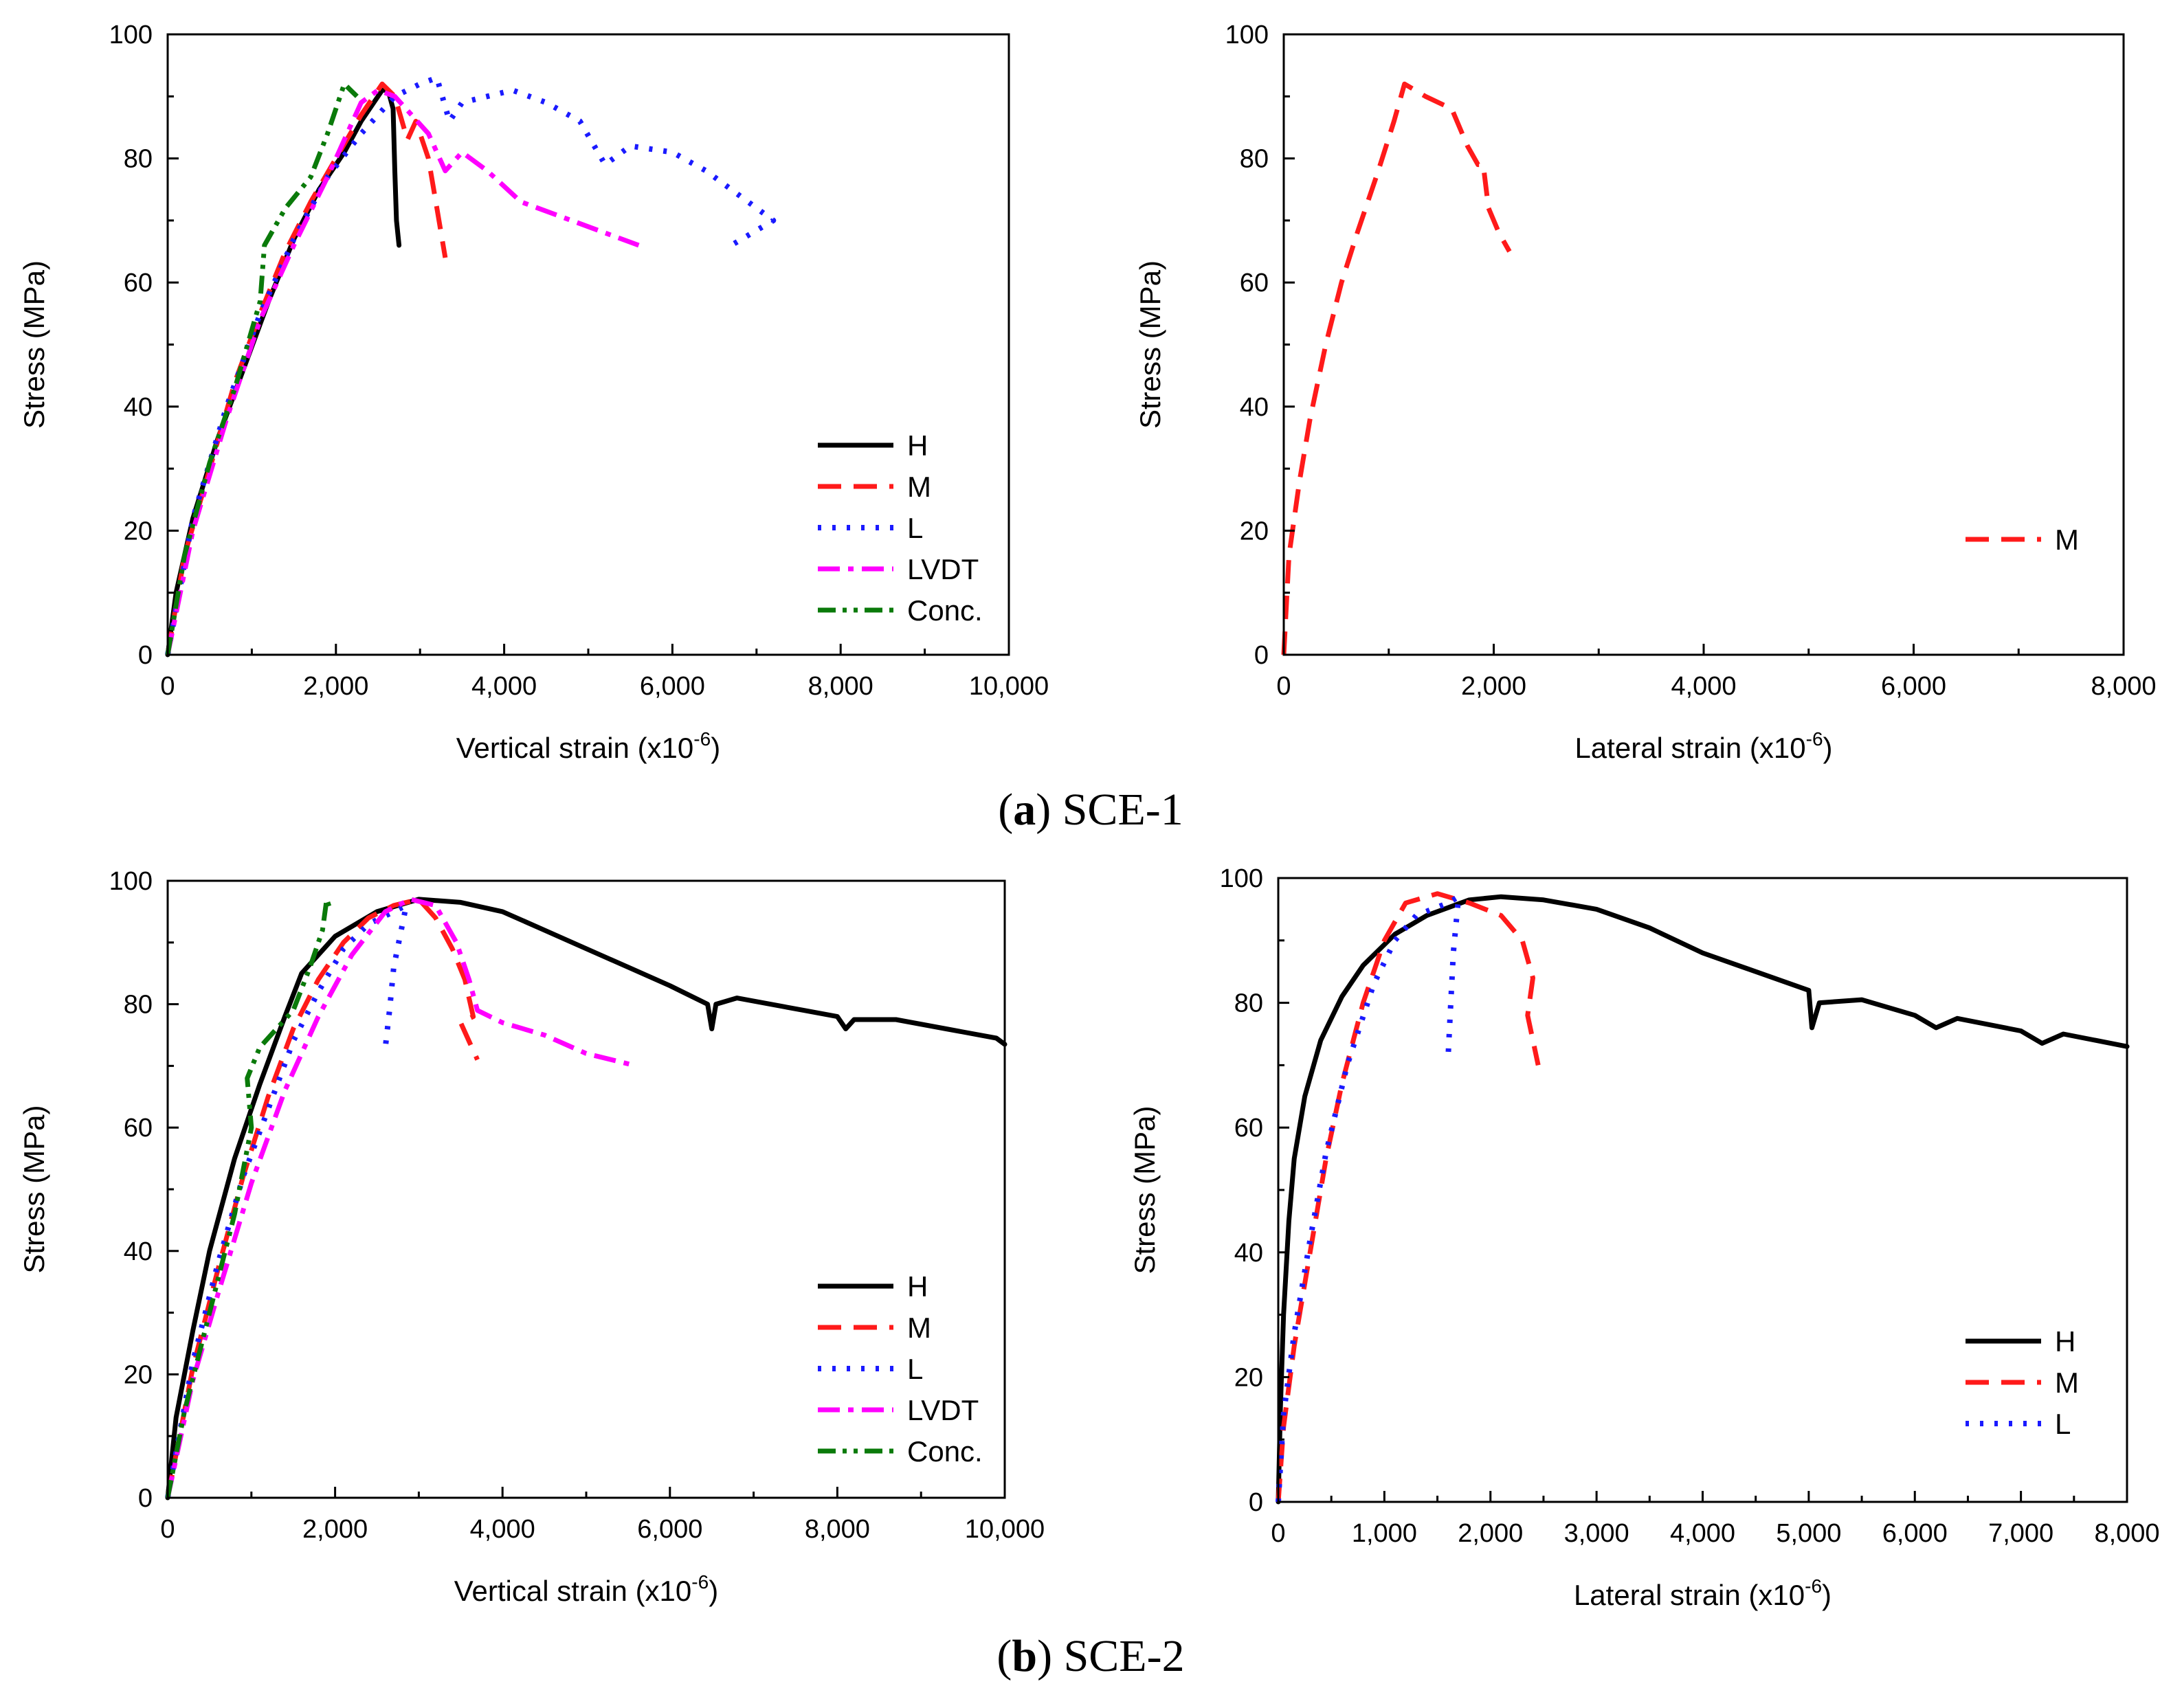  Describe the element at coordinates (2021, 1533) in the screenshot. I see `x-tick-label: 7,000` at that location.